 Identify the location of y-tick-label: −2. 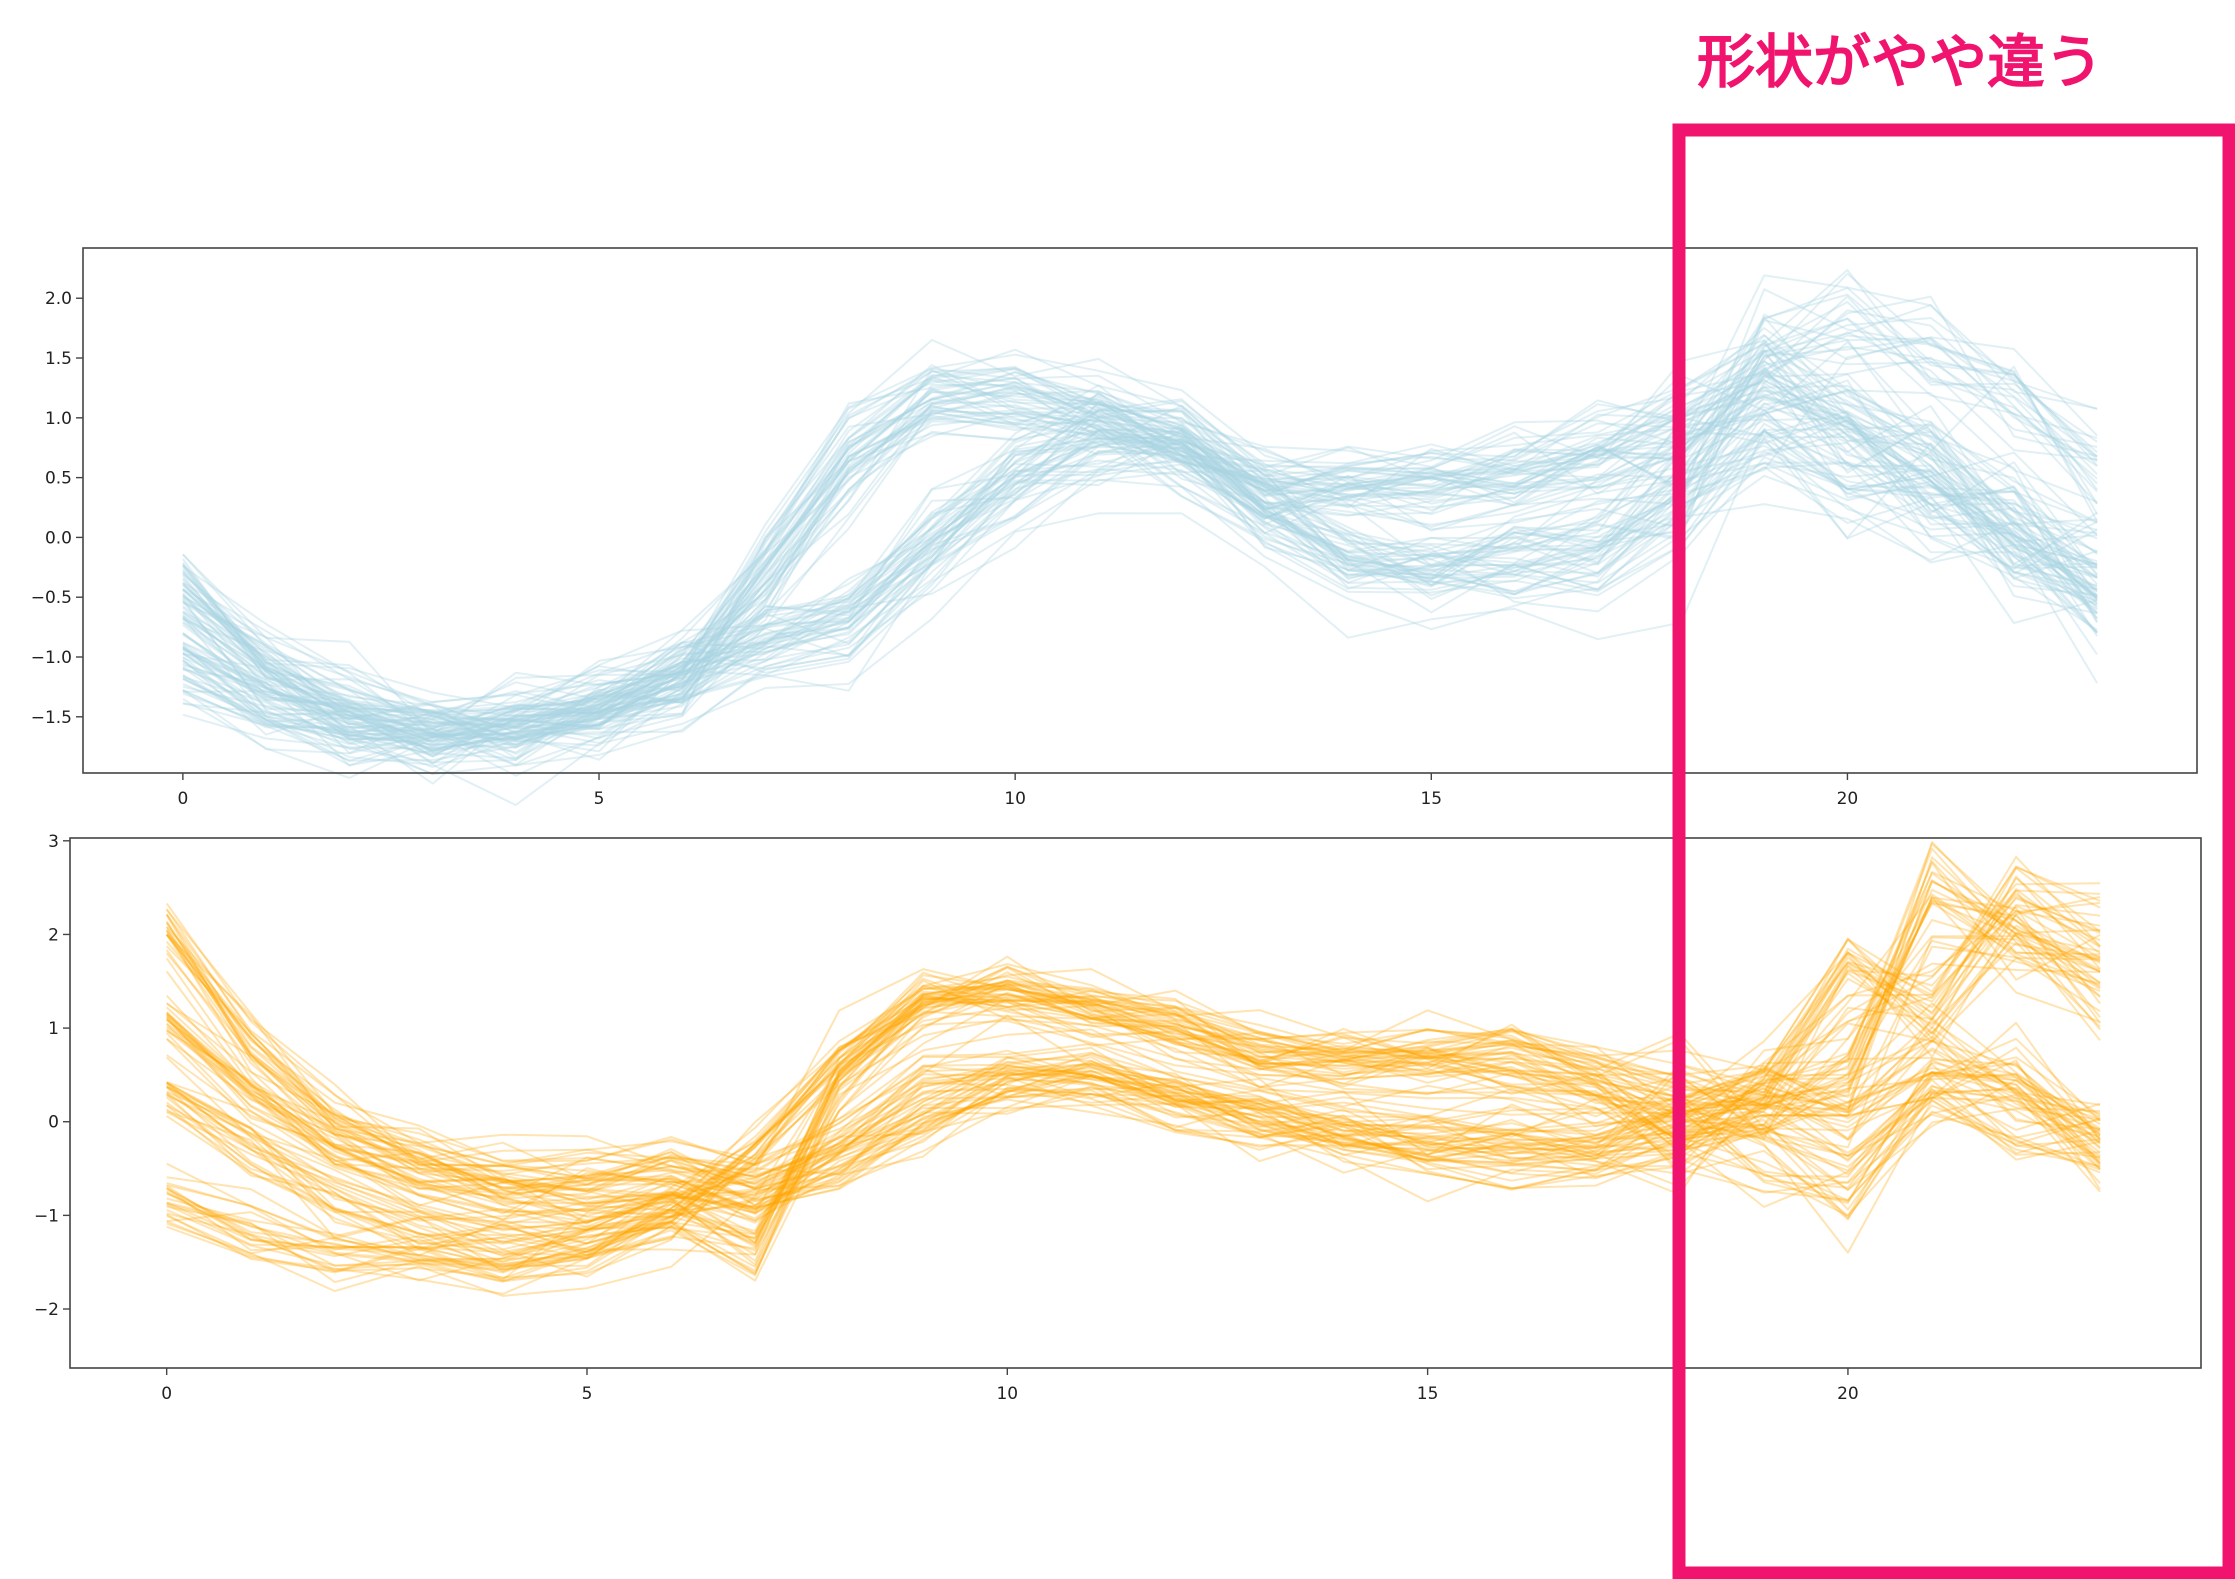
(46, 1310).